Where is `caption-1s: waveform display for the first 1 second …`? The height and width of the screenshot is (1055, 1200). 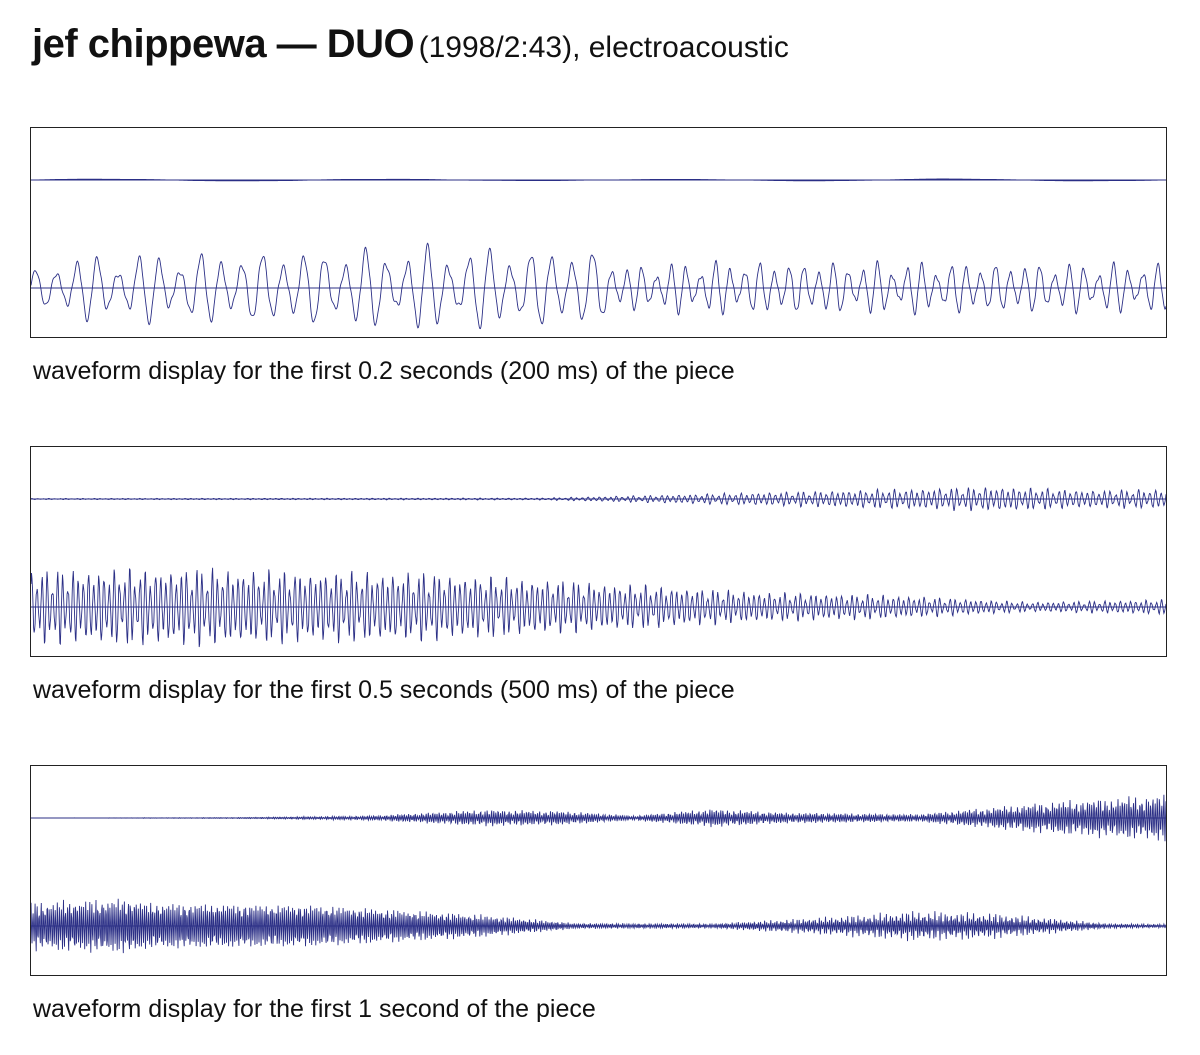
caption-1s: waveform display for the first 1 second … is located at coordinates (314, 1009).